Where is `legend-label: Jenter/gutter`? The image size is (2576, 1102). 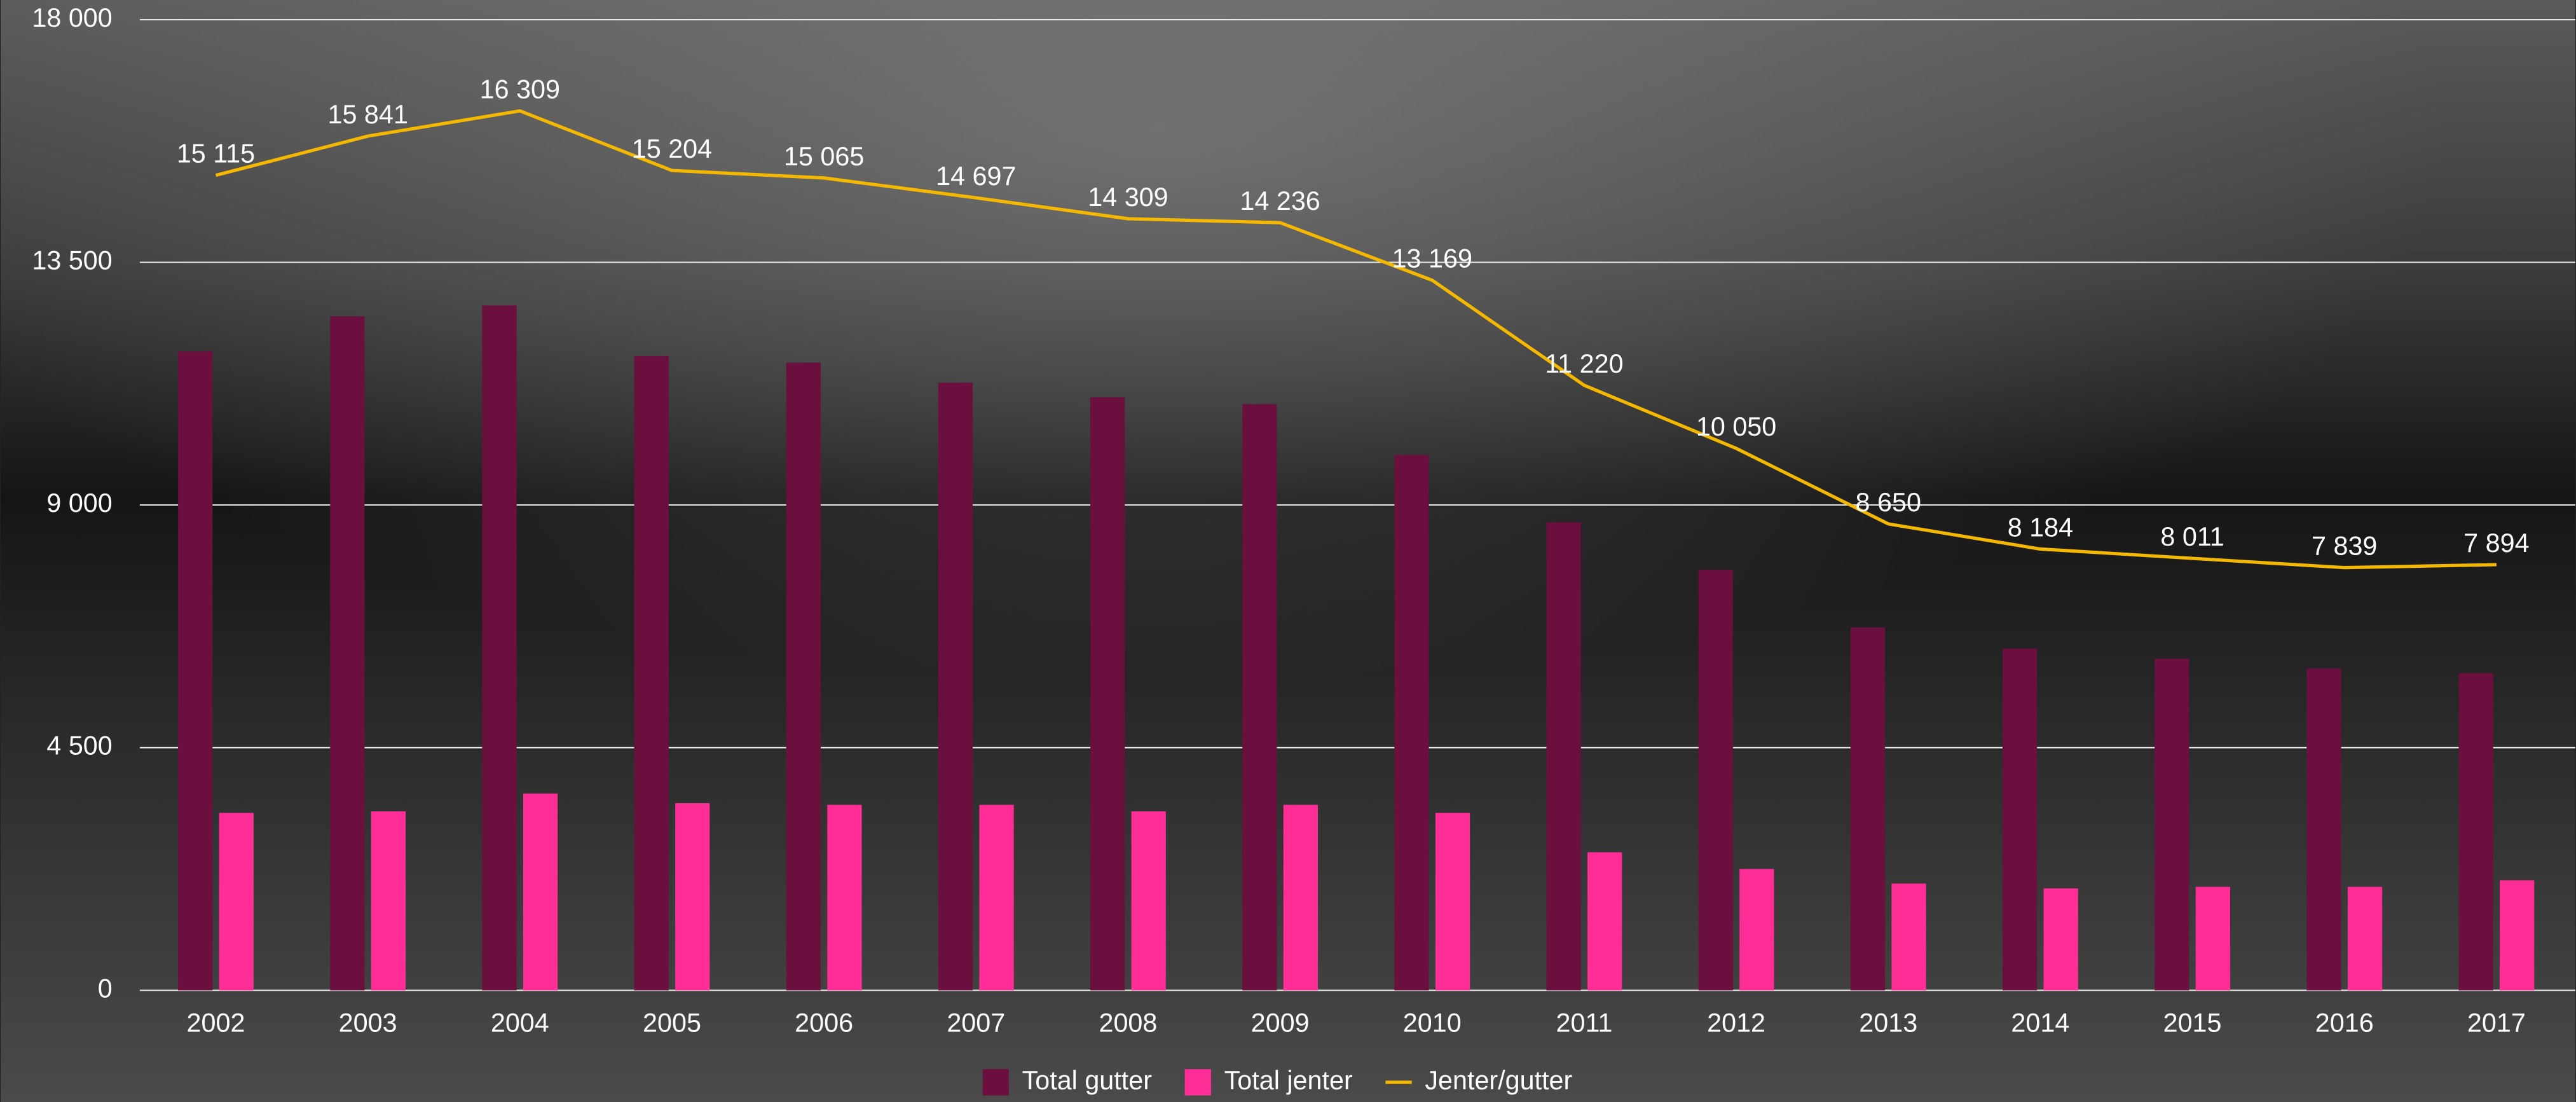 legend-label: Jenter/gutter is located at coordinates (1499, 1080).